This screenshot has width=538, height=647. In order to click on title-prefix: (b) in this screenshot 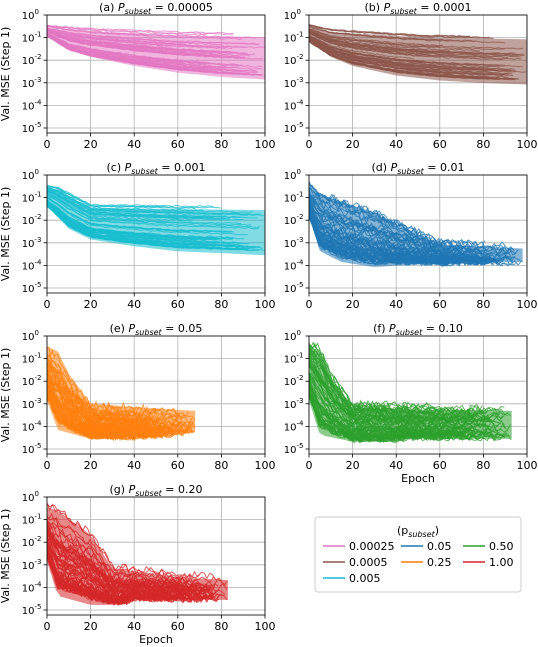, I will do `click(374, 7)`.